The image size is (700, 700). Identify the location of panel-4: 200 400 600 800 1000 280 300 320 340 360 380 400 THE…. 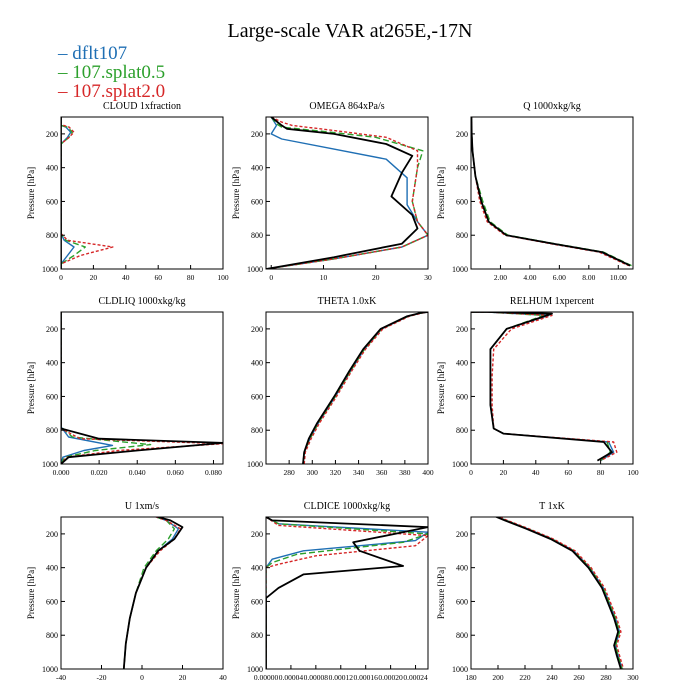
(340, 386).